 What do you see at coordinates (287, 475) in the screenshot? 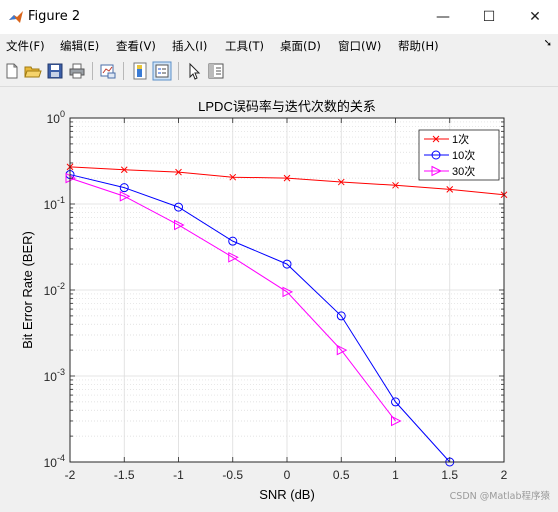
I see `x-tick-label: 0` at bounding box center [287, 475].